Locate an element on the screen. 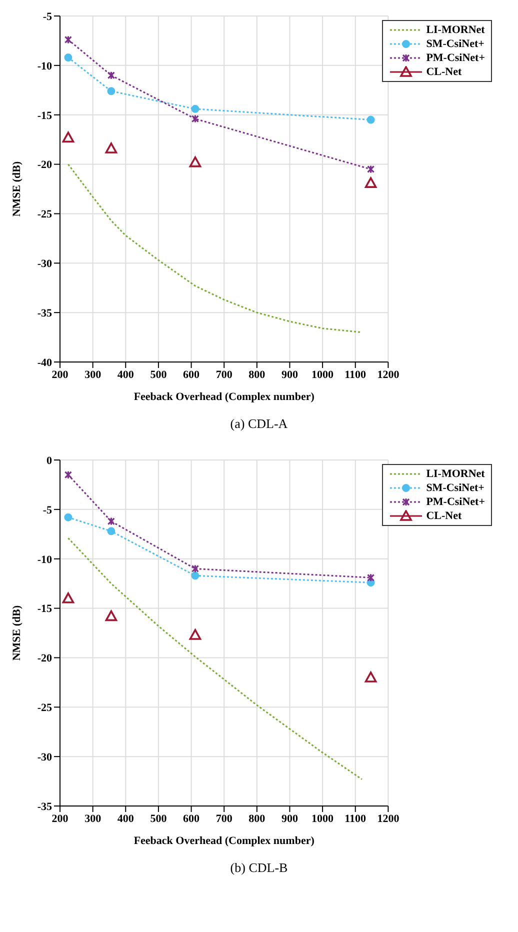  text: (b) CDL-B is located at coordinates (259, 868).